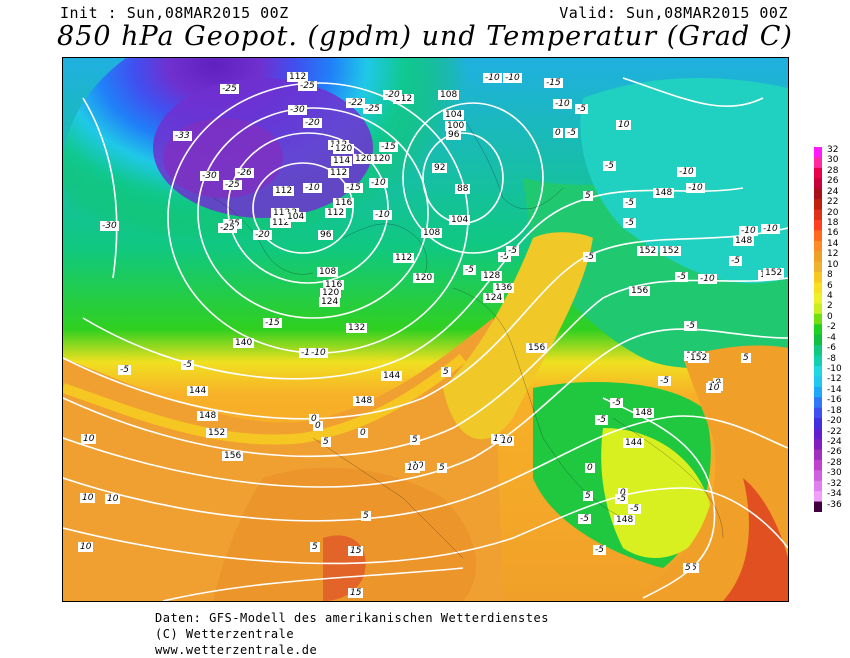  I want to click on color-scale-tick: 32, so click(833, 150).